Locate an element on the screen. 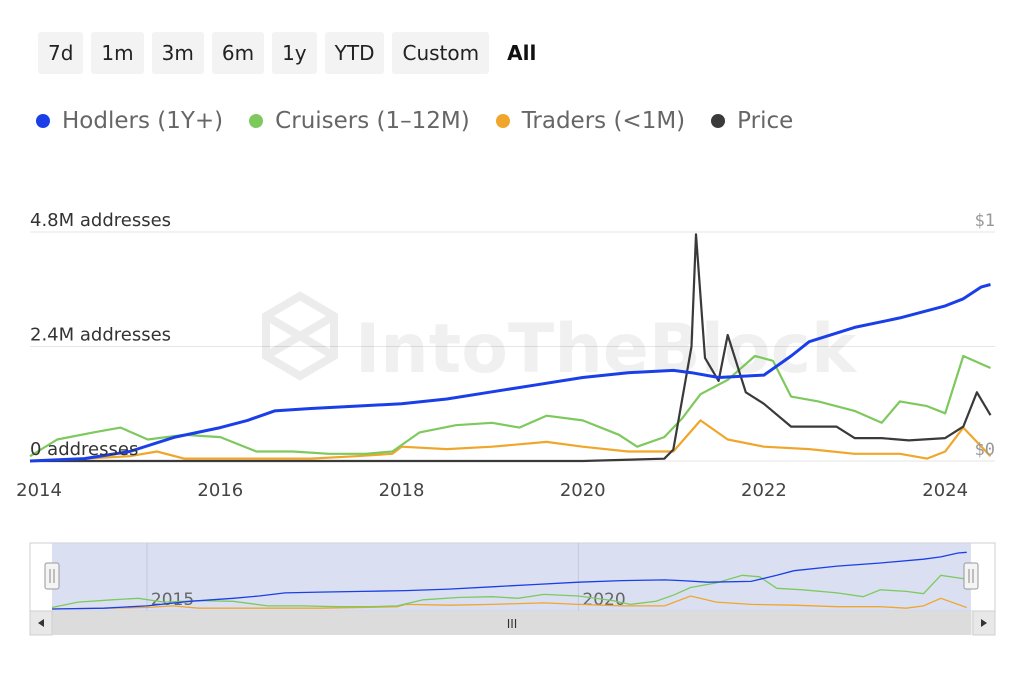  range-button-7d: 7d is located at coordinates (61, 53).